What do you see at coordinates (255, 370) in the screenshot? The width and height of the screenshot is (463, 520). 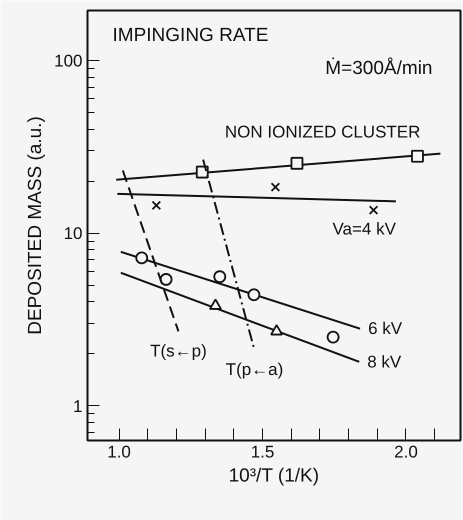 I see `series-label: T(p←a)` at bounding box center [255, 370].